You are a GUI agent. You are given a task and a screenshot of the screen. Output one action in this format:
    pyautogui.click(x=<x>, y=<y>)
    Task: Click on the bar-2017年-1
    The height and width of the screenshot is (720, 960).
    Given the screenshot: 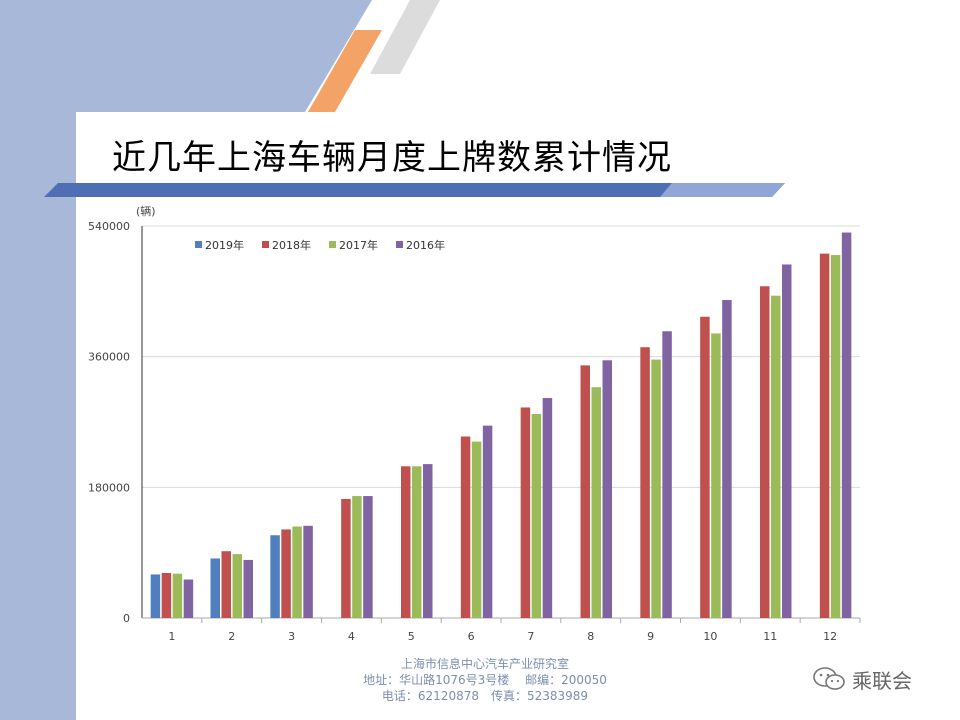 What is the action you would take?
    pyautogui.click(x=177, y=595)
    